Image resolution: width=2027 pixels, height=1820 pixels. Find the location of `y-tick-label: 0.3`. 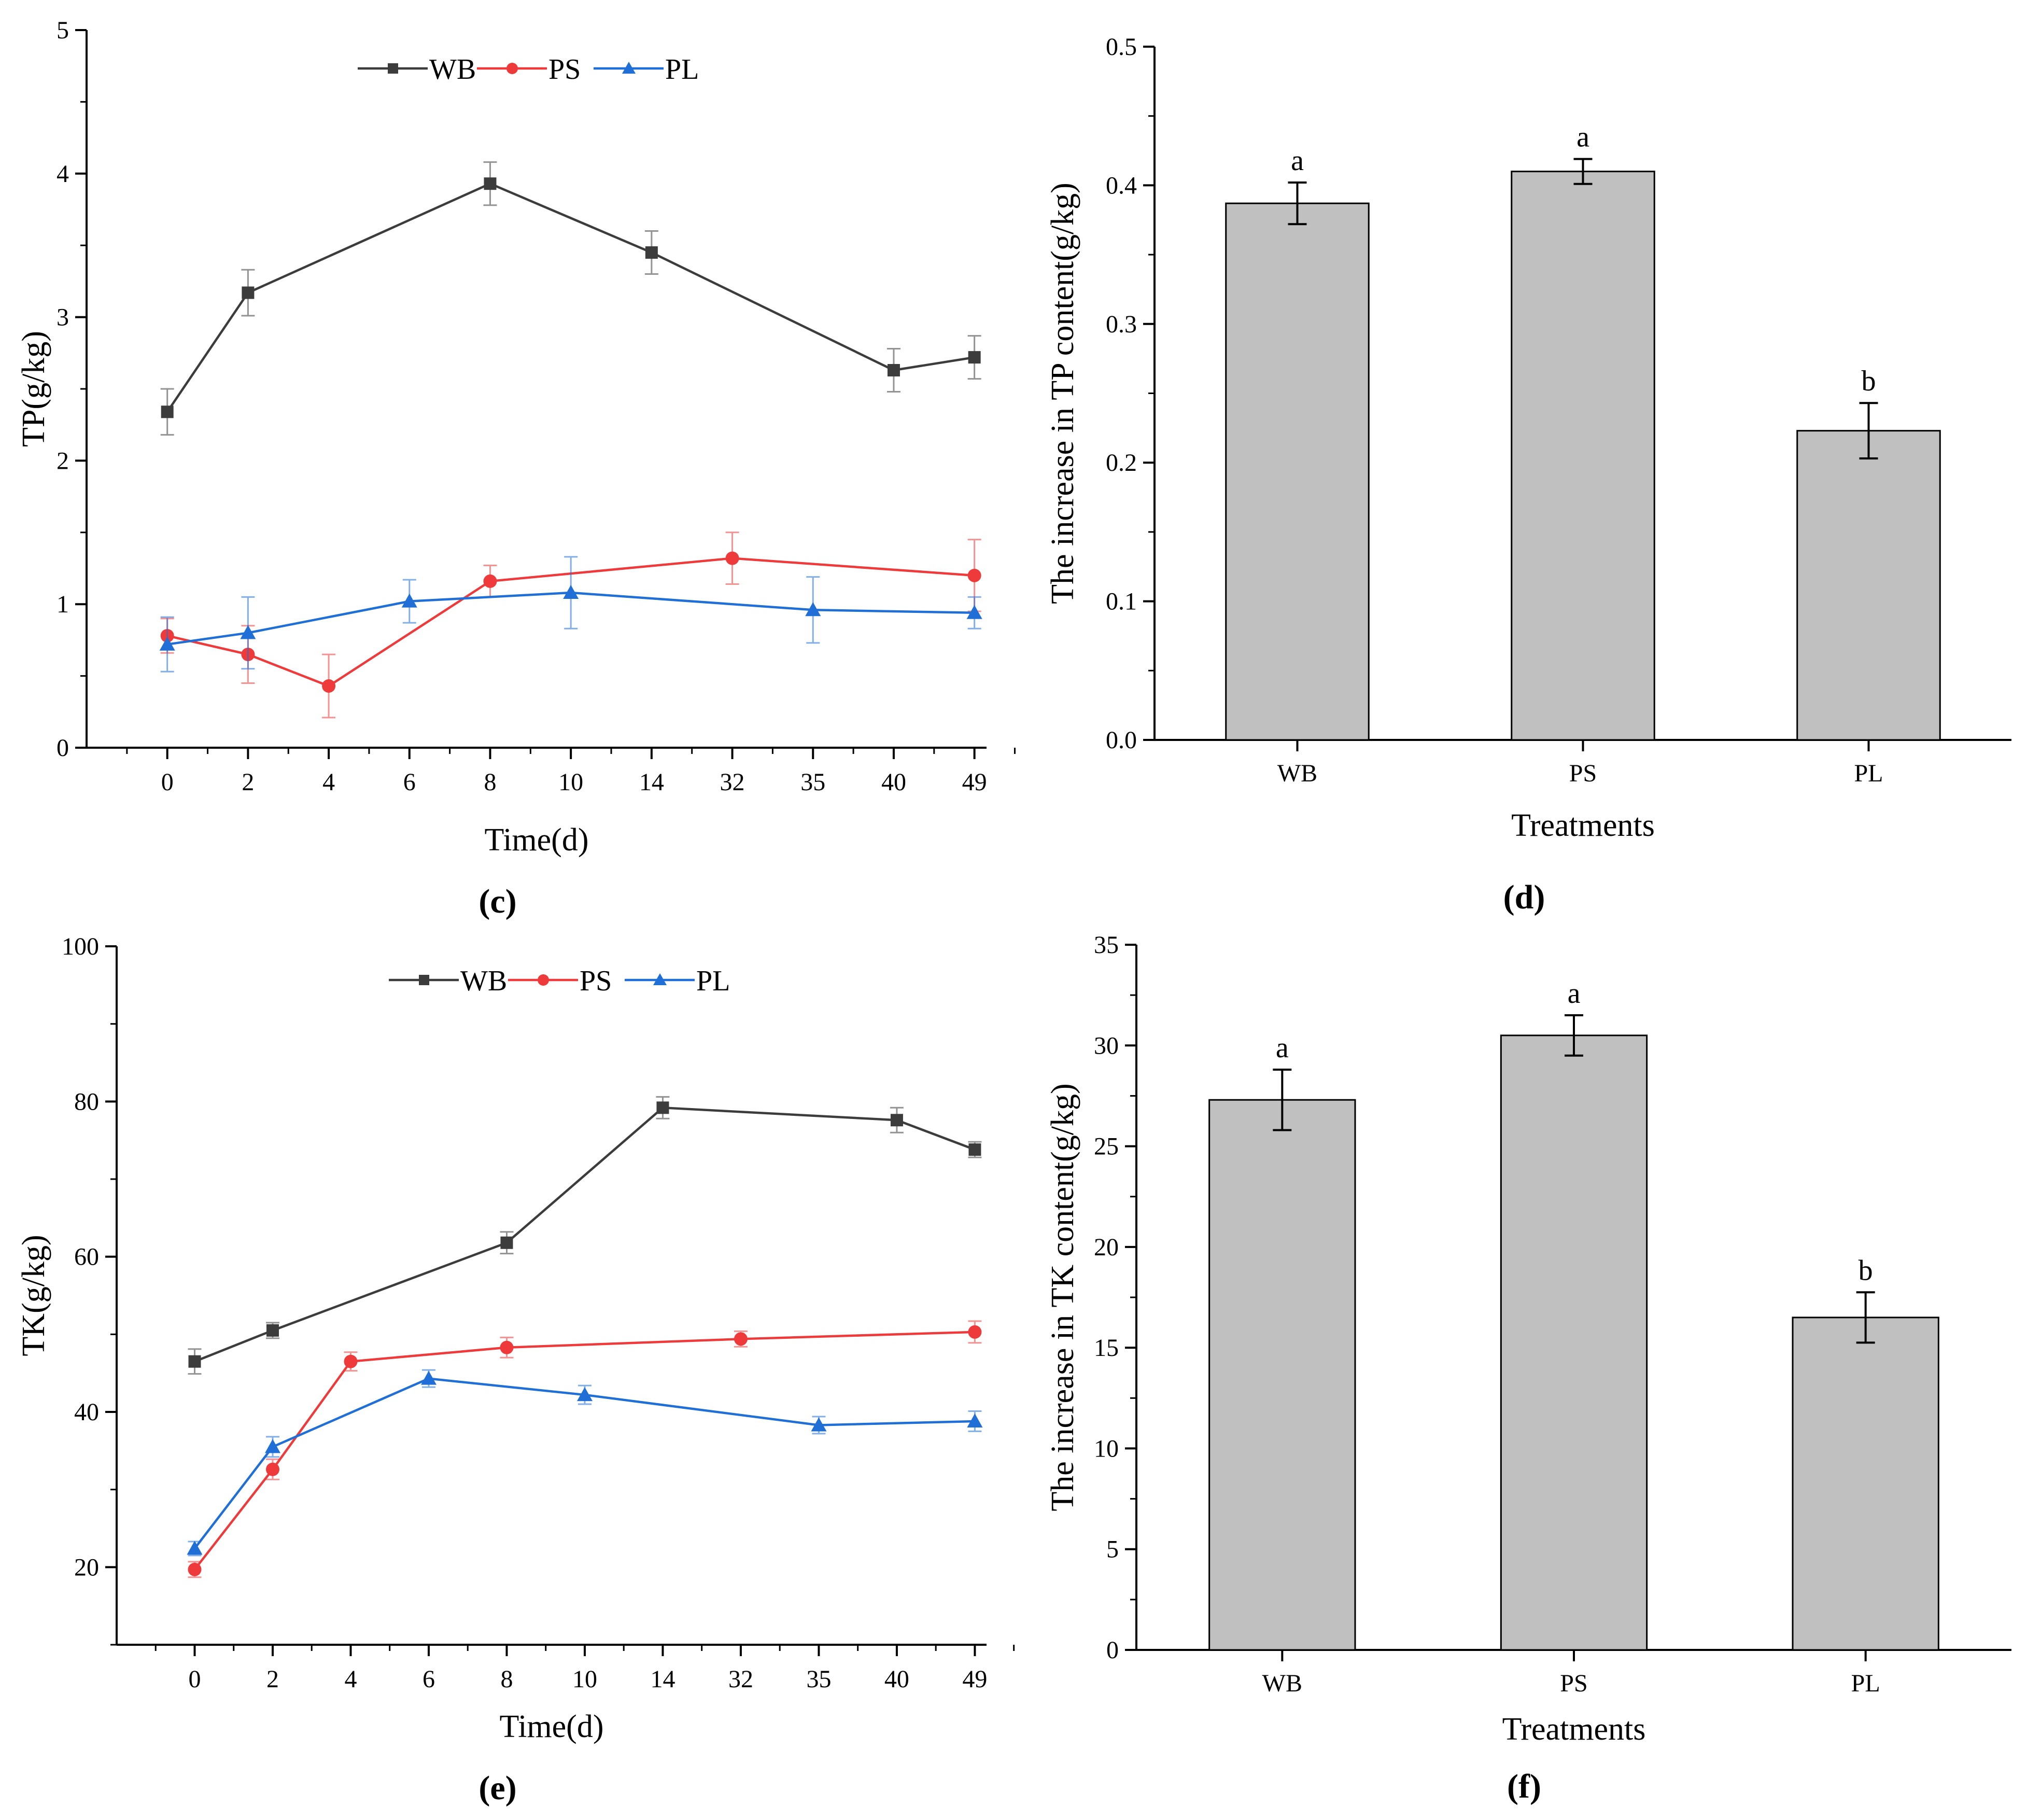

y-tick-label: 0.3 is located at coordinates (1122, 324).